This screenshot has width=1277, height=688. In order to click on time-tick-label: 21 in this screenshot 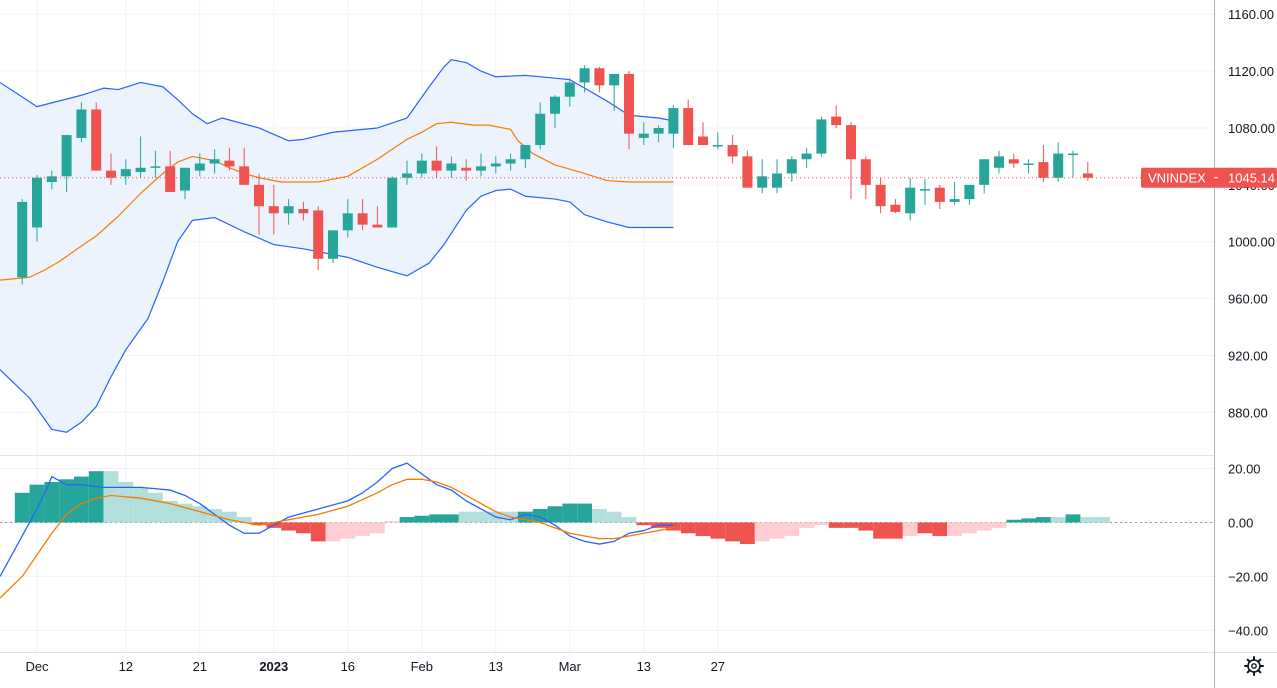, I will do `click(200, 666)`.